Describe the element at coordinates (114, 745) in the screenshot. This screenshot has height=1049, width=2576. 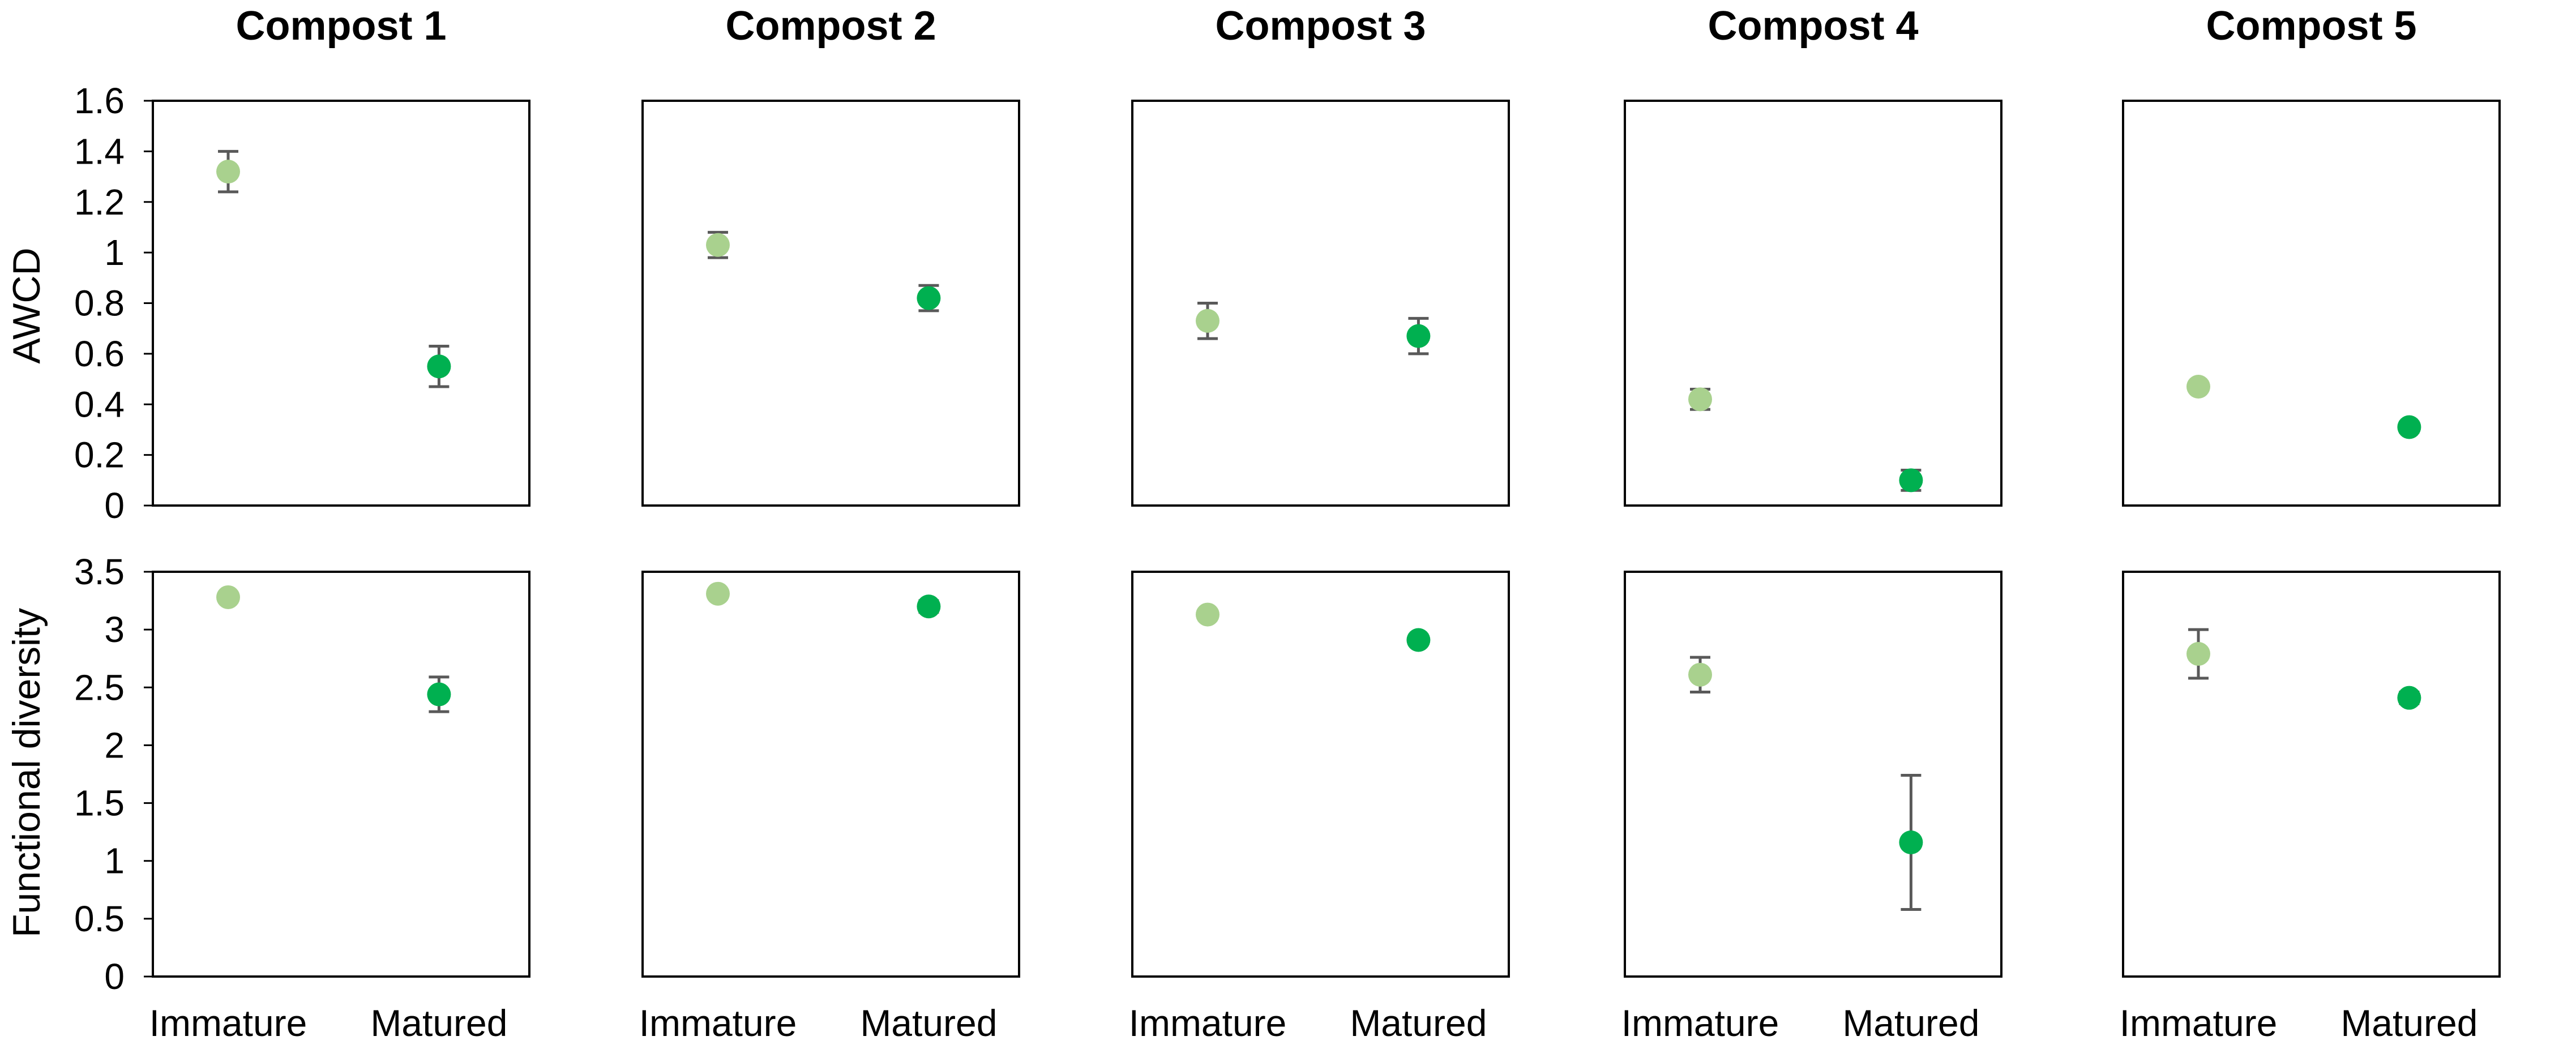
I see `y-tick-label: 2` at that location.